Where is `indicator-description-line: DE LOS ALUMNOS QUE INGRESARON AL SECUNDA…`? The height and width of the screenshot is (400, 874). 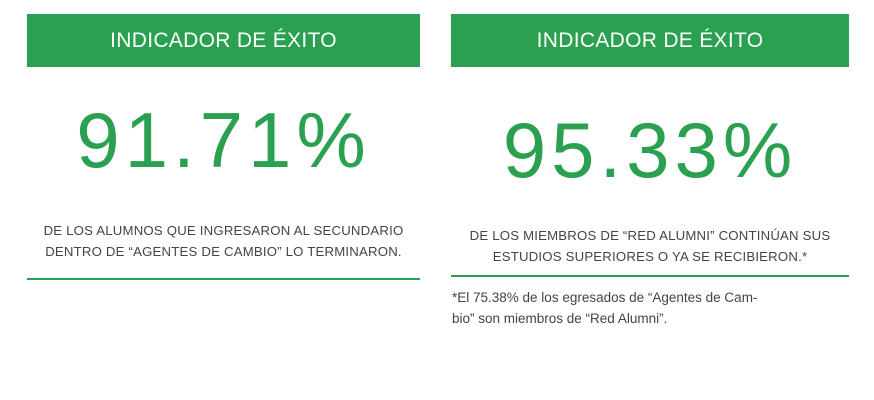
indicator-description-line: DE LOS ALUMNOS QUE INGRESARON AL SECUNDA… is located at coordinates (223, 230).